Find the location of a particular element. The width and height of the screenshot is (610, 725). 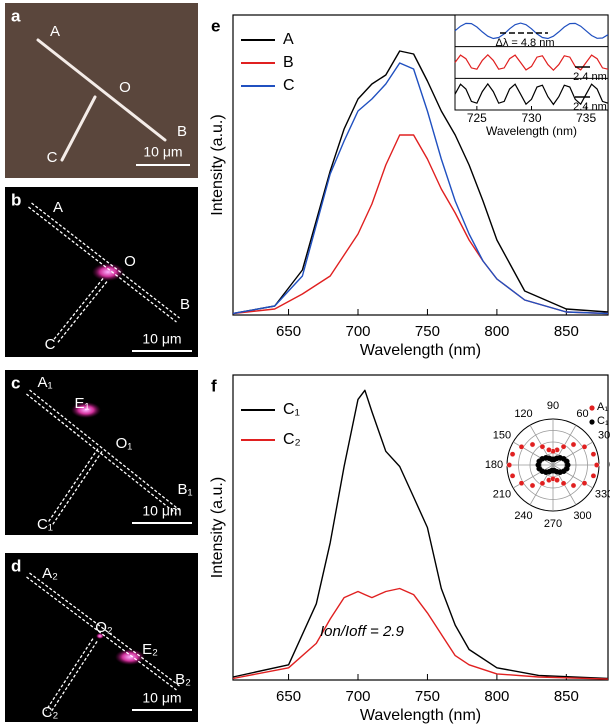

angle-label: 210 is located at coordinates (502, 494).